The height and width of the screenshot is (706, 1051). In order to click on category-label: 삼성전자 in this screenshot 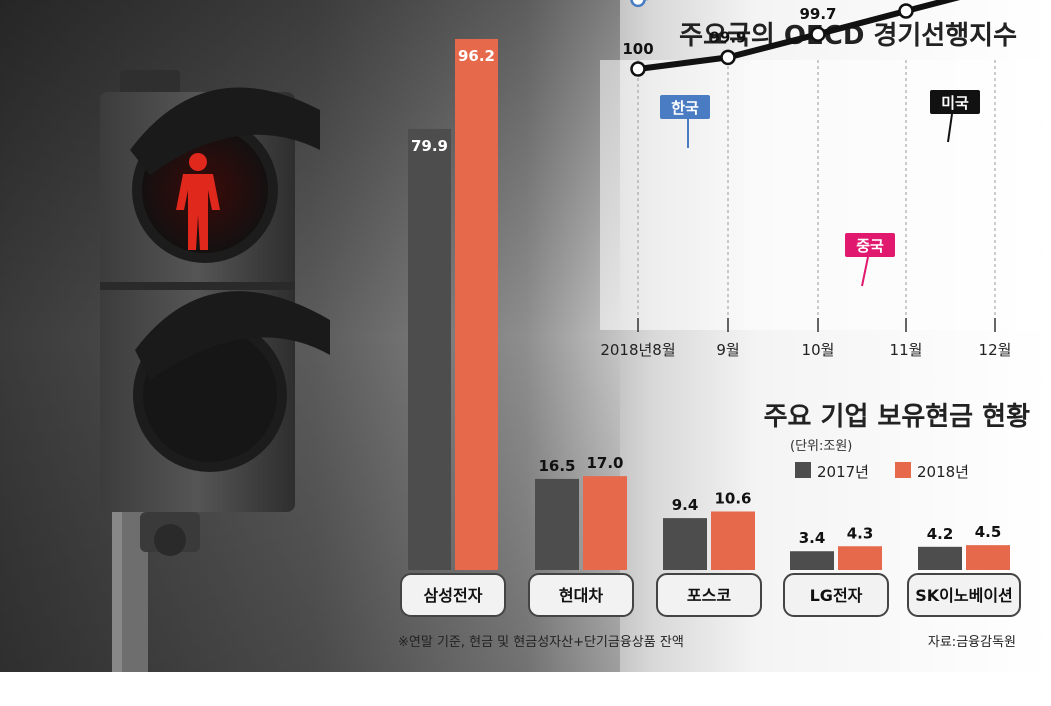, I will do `click(453, 595)`.